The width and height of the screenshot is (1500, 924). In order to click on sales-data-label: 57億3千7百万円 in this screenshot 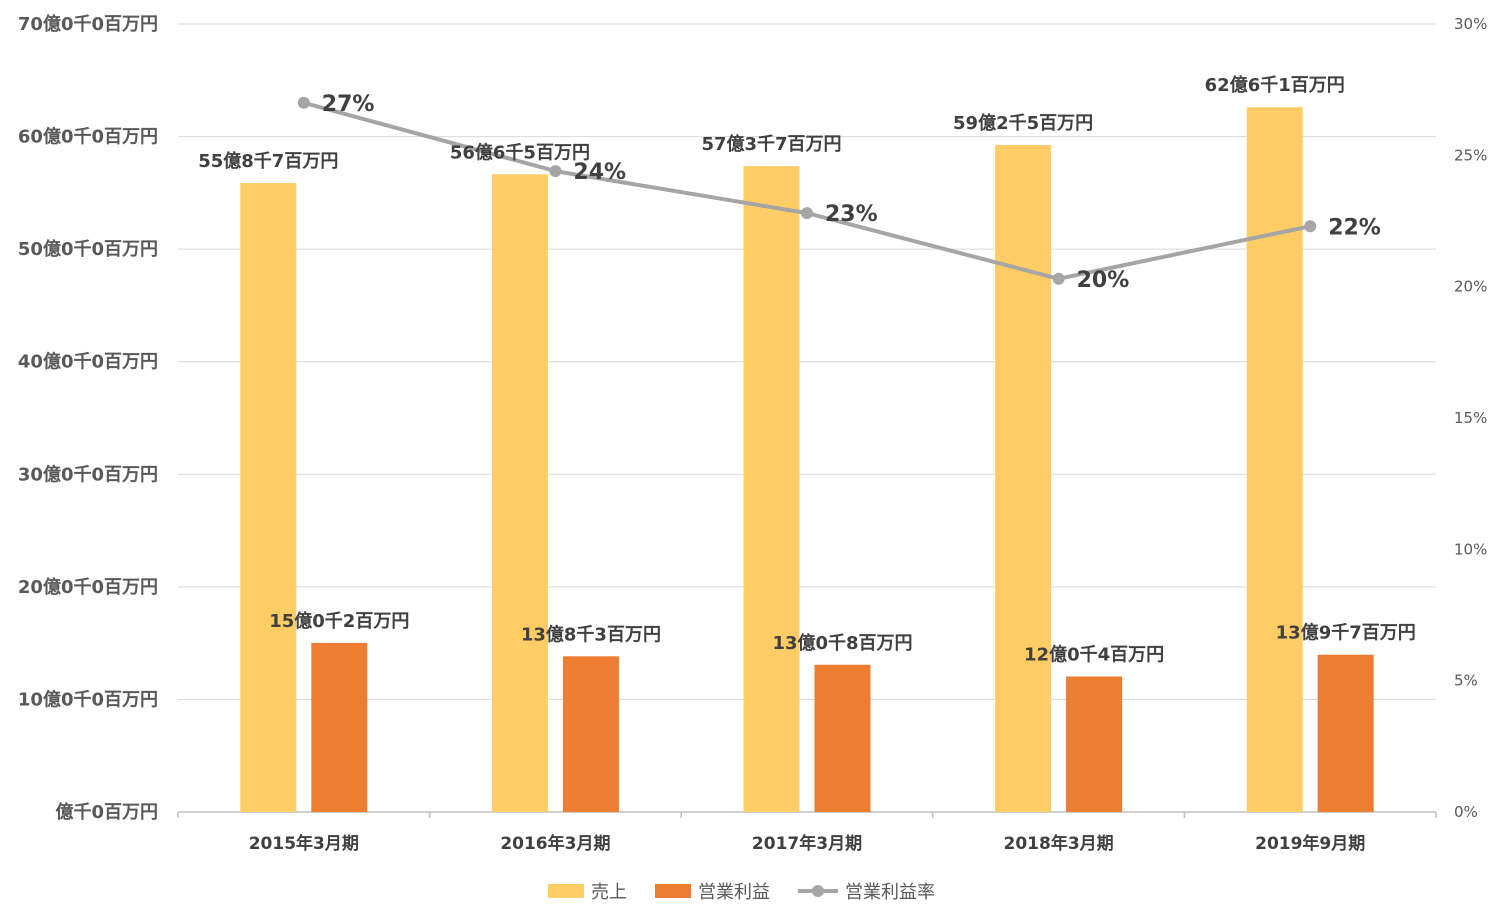, I will do `click(771, 144)`.